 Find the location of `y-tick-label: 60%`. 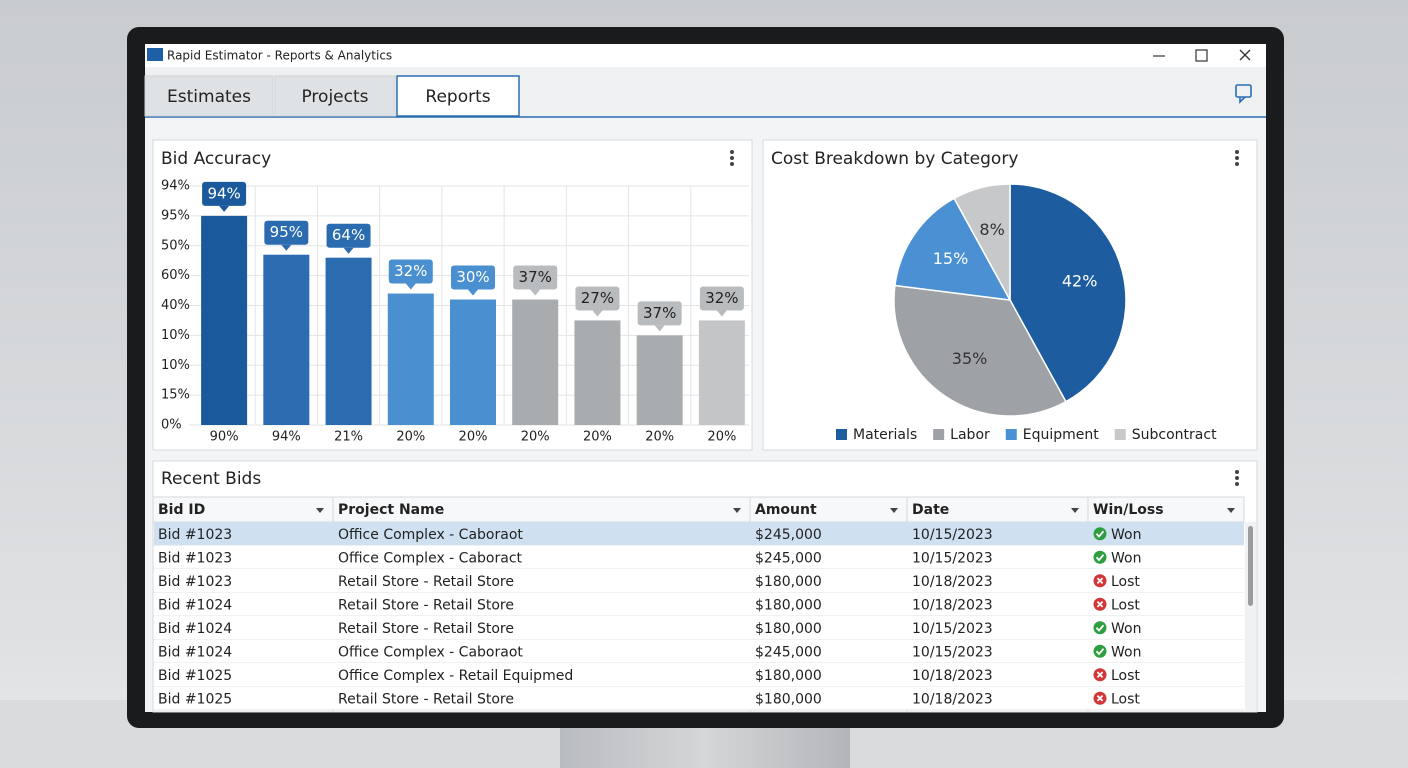

y-tick-label: 60% is located at coordinates (175, 275).